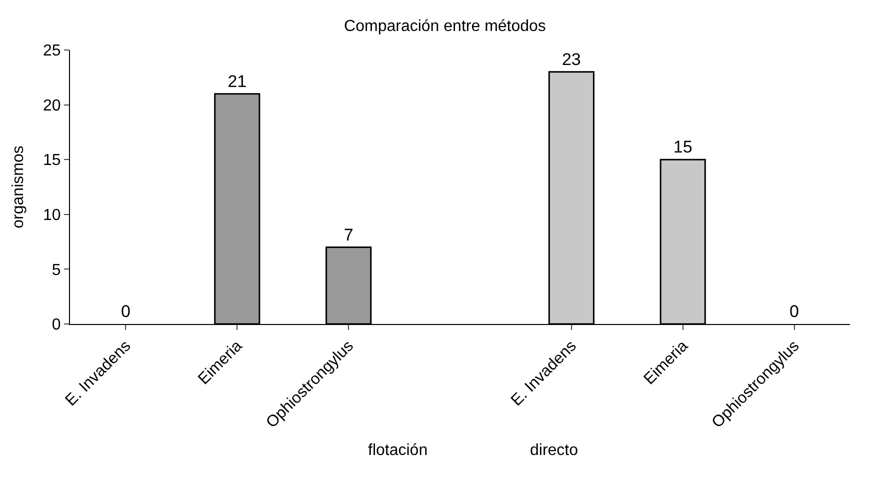 This screenshot has height=494, width=890. Describe the element at coordinates (398, 450) in the screenshot. I see `text: flotación` at that location.